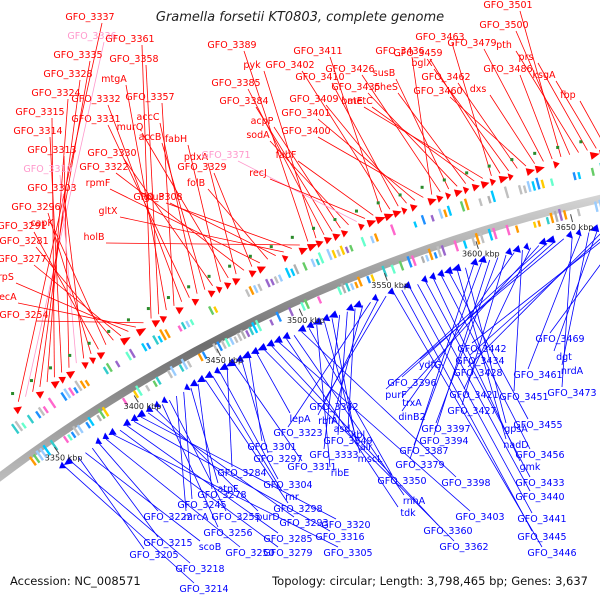 The image size is (600, 600). What do you see at coordinates (478, 89) in the screenshot?
I see `gene-label-plus: dxs` at bounding box center [478, 89].